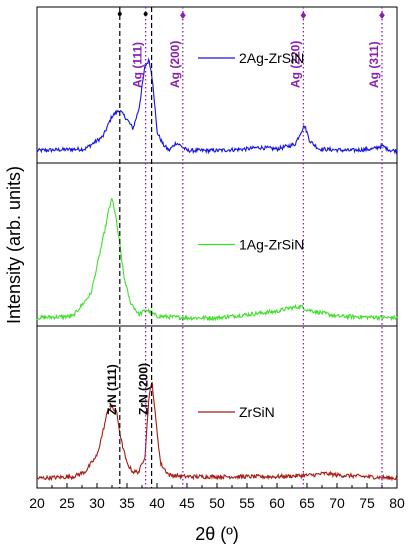 This screenshot has width=409, height=550. I want to click on x-tick-label: 35, so click(127, 503).